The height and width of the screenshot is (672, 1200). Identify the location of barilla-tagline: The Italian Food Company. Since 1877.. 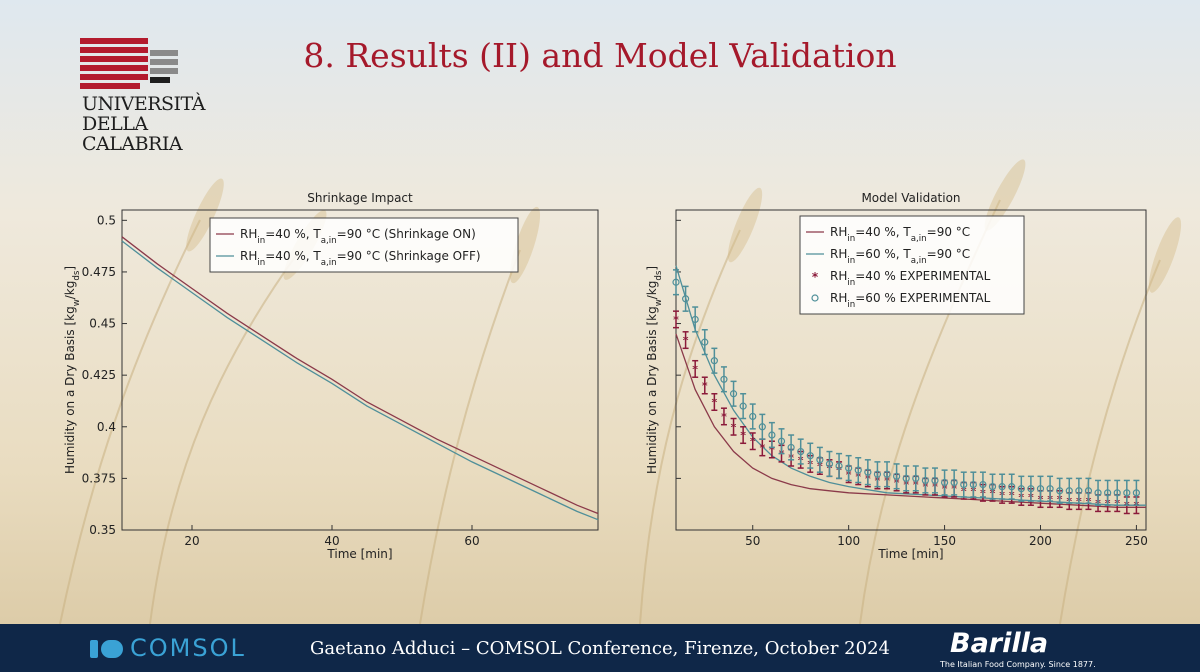
(1018, 664).